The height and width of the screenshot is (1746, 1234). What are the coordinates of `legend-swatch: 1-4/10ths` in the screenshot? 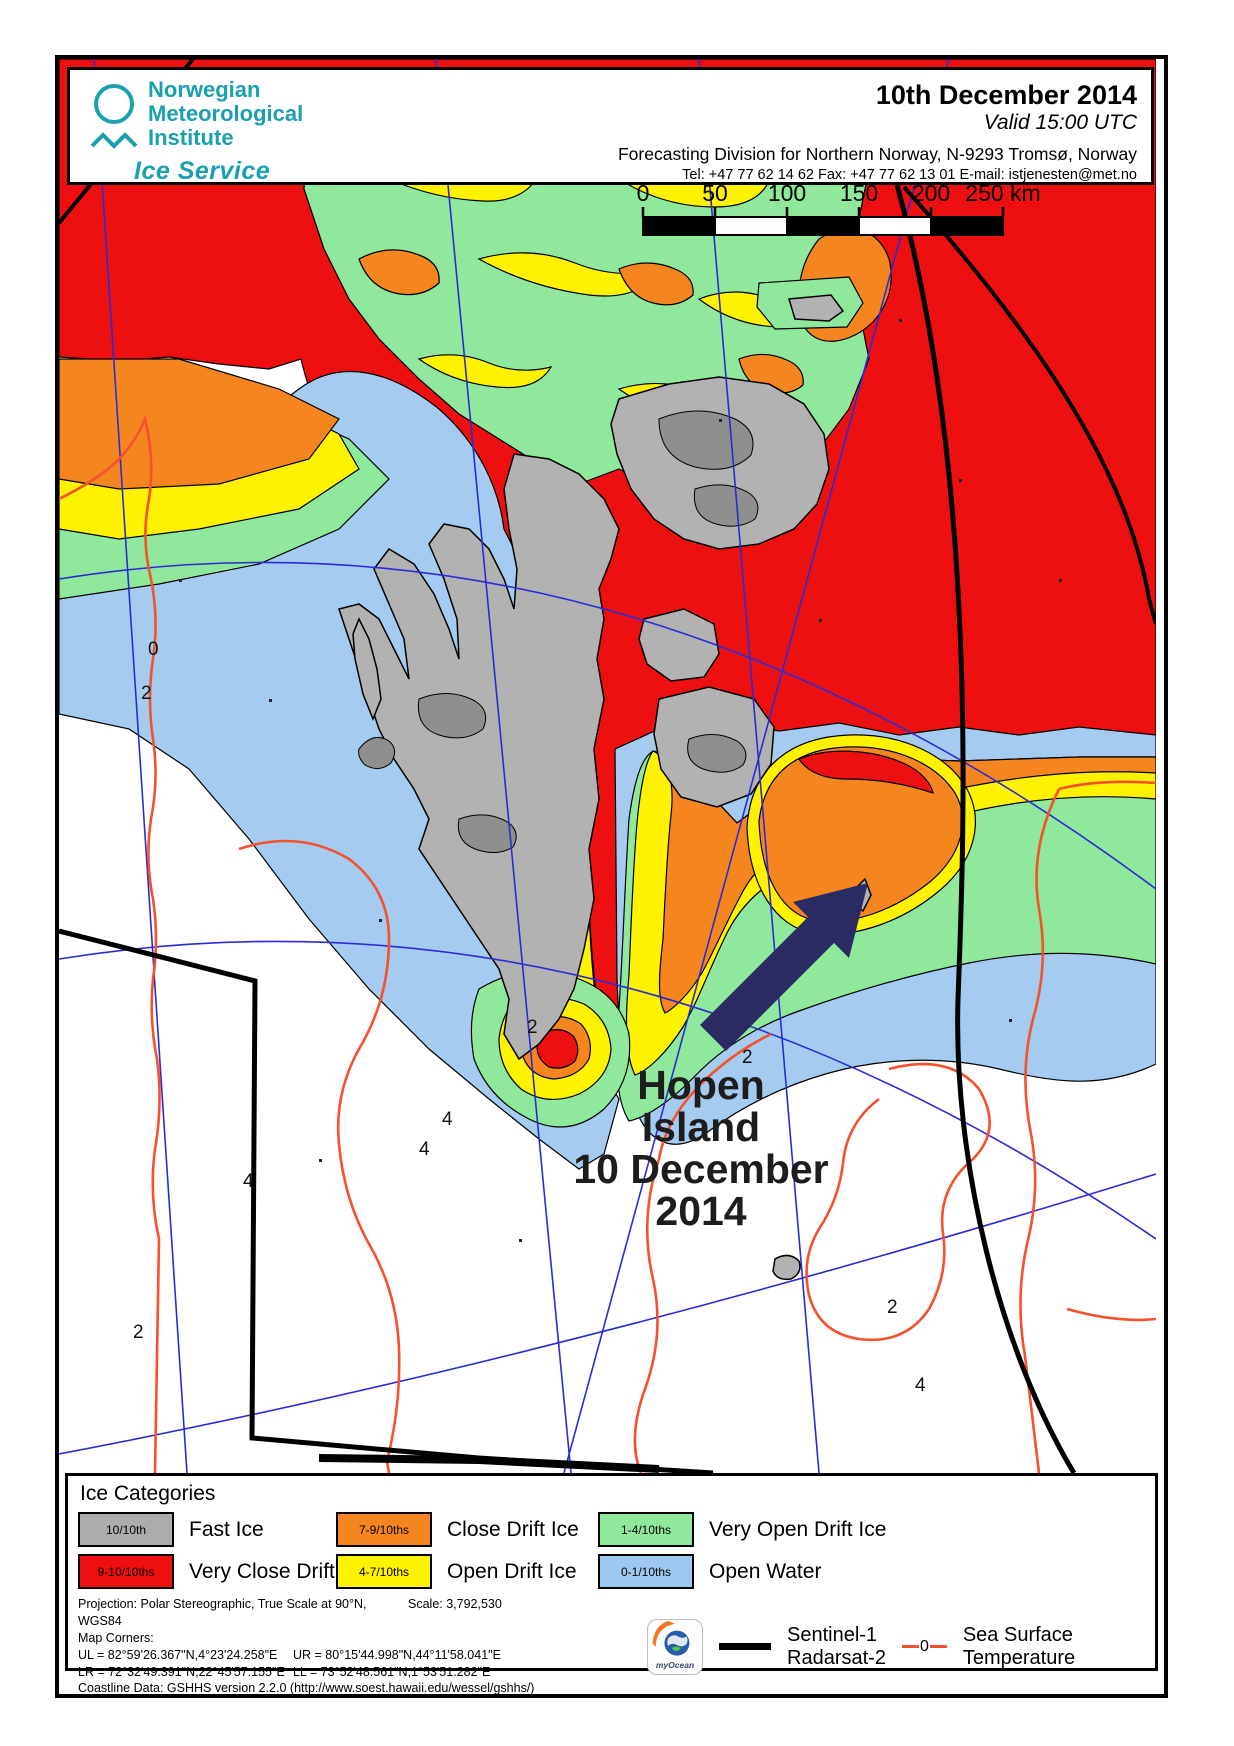 It's located at (646, 1529).